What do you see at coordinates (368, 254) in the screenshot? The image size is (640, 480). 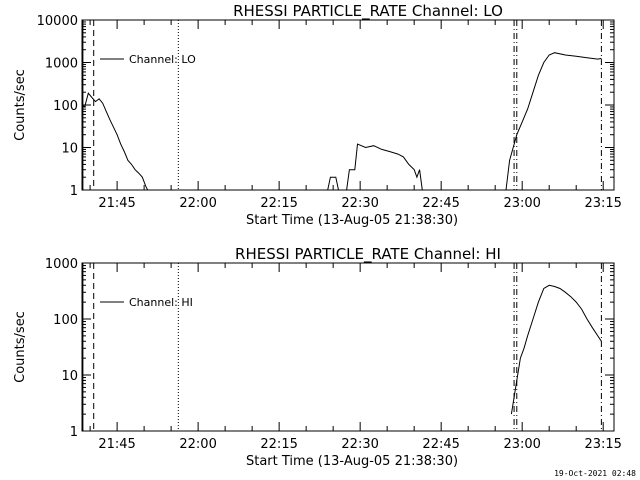 I see `chart-title: RHESSI PARTICLE_RATE Channel: HI` at bounding box center [368, 254].